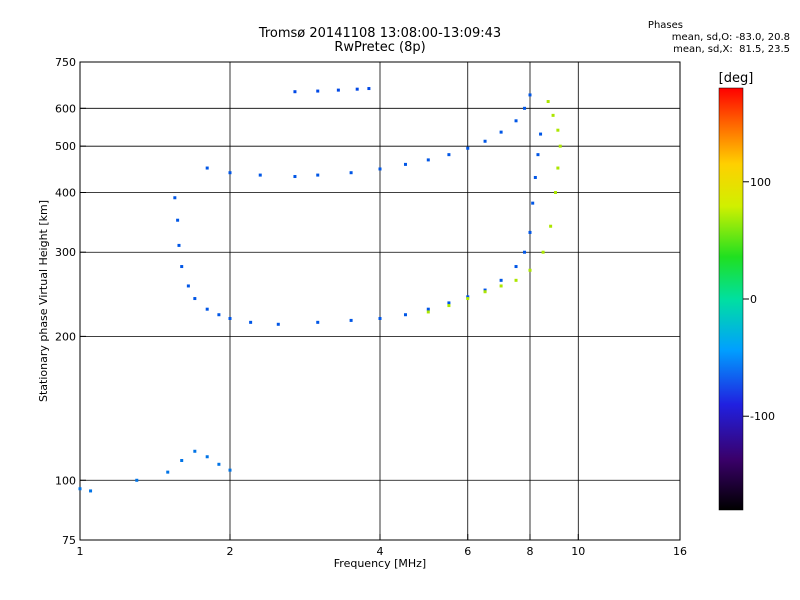  I want to click on y-axis-label: Stationary phase Virtual Height [km], so click(43, 301).